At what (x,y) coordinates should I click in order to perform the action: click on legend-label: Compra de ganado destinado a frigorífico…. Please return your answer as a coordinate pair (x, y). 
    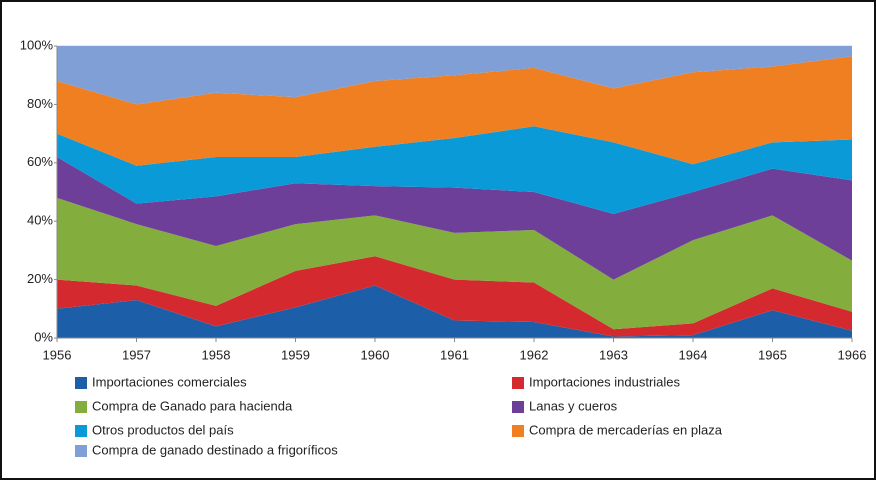
    Looking at the image, I should click on (215, 449).